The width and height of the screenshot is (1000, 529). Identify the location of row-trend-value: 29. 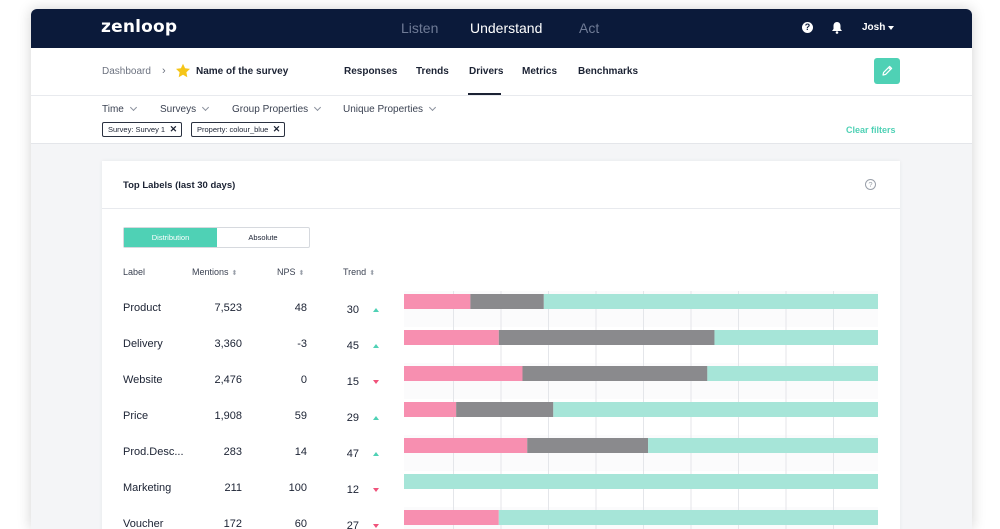
(352, 418).